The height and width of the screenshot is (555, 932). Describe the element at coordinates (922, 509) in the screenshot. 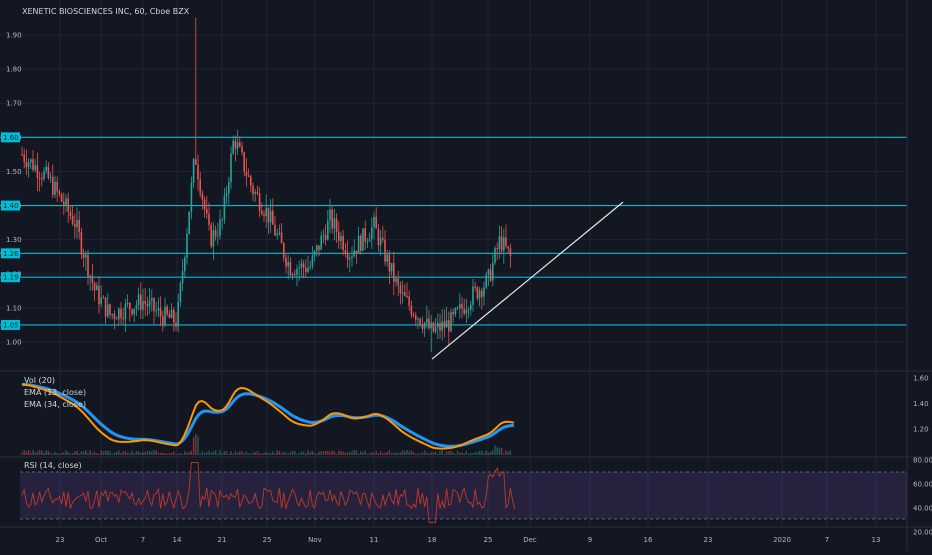

I see `rsi-tick-label: 40.00` at that location.